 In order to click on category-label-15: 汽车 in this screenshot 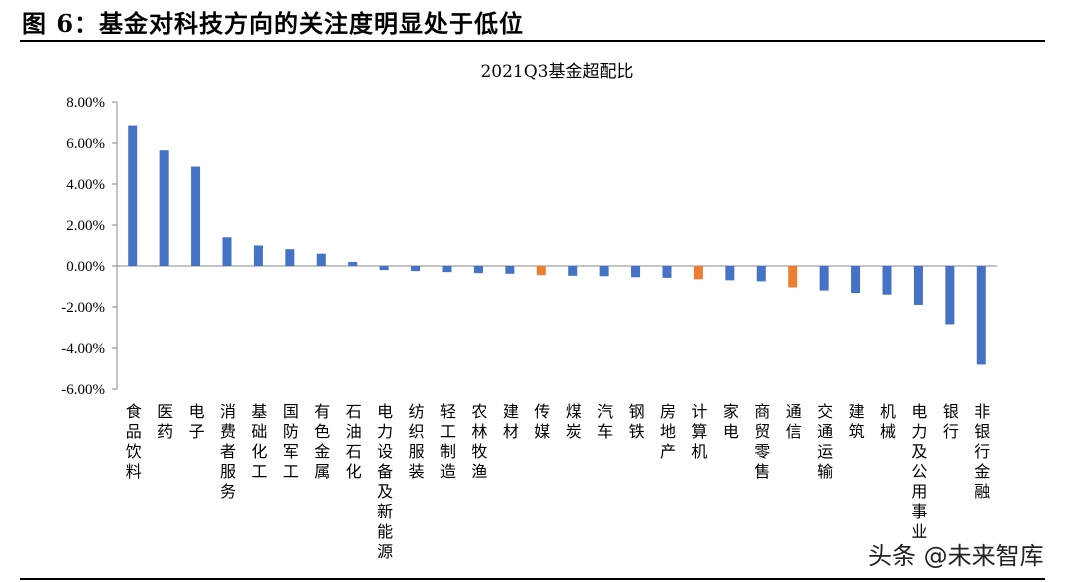, I will do `click(605, 421)`.